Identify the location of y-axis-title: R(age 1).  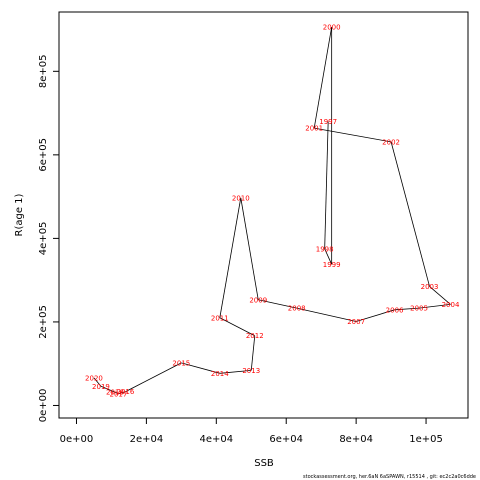
(19, 214).